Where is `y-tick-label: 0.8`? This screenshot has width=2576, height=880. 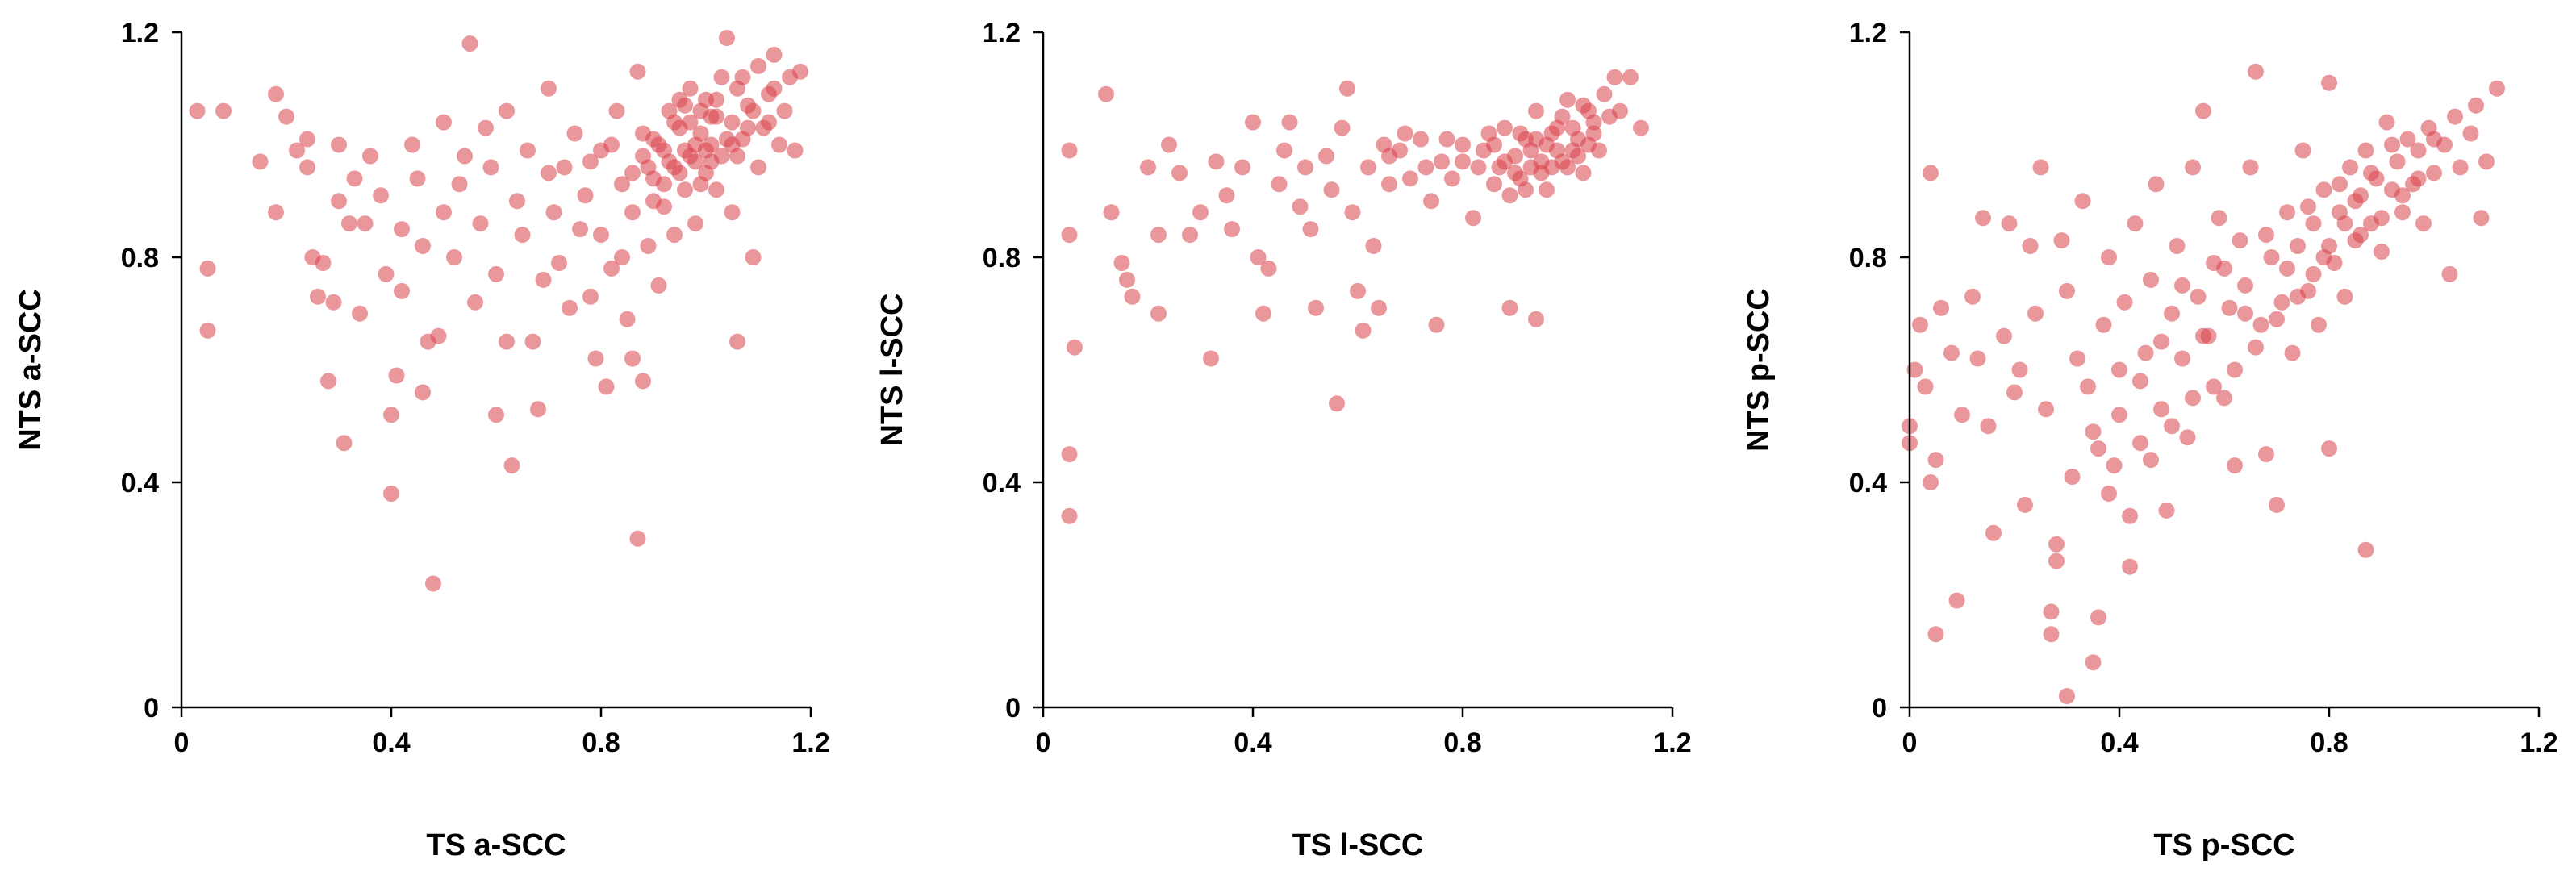
y-tick-label: 0.8 is located at coordinates (140, 258).